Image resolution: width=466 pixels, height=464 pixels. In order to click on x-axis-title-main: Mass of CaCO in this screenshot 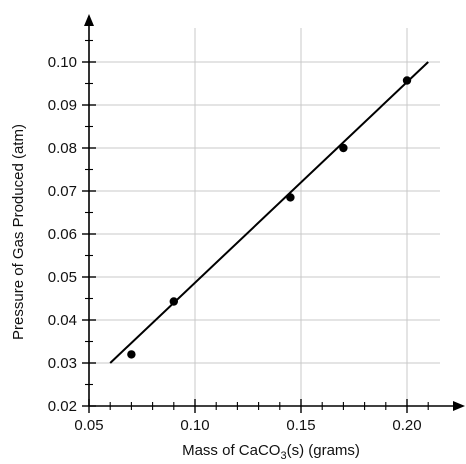, I will do `click(231, 450)`.